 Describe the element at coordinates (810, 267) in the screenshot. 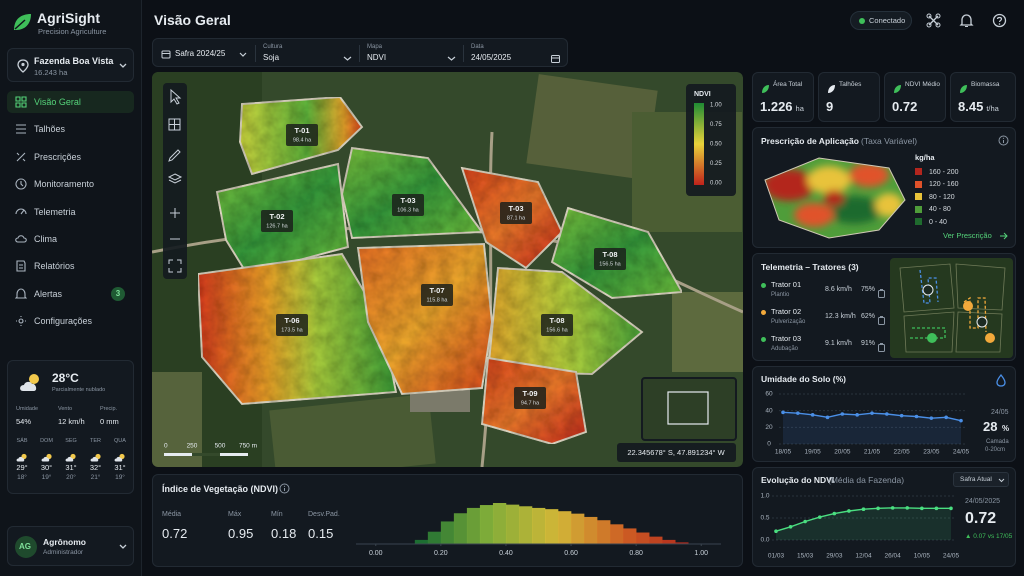

I see `panel-title: Telemetria – Tratores (3)` at that location.